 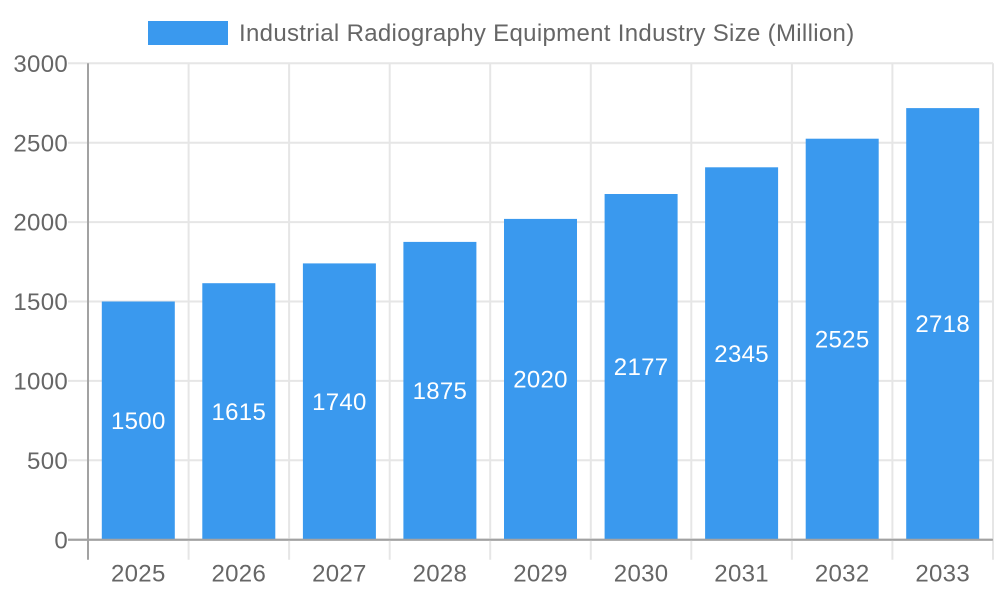 I want to click on svg-text: 2032, so click(x=842, y=574).